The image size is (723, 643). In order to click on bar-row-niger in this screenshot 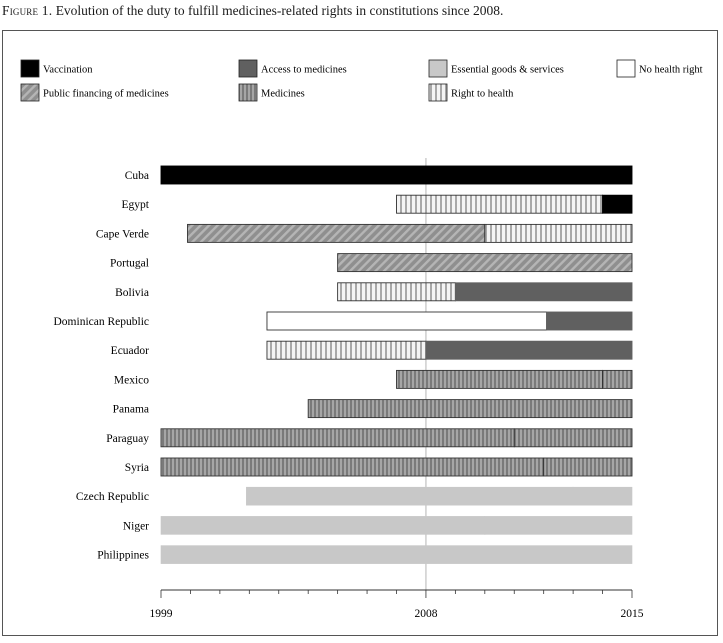, I will do `click(396, 525)`.